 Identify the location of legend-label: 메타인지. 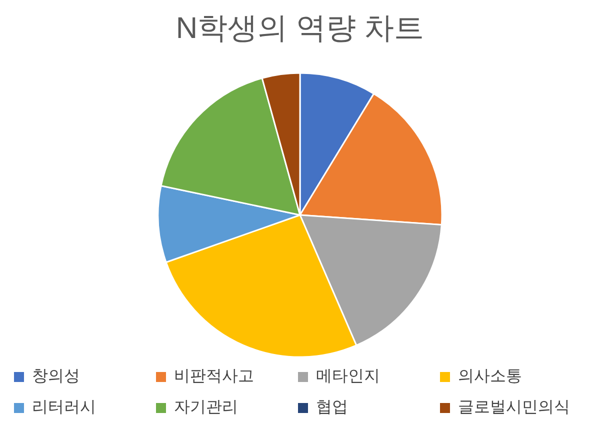
(348, 377).